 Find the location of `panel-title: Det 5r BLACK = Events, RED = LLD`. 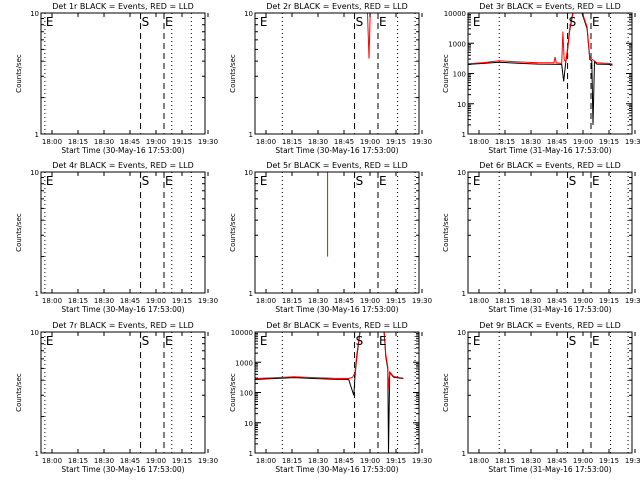

panel-title: Det 5r BLACK = Events, RED = LLD is located at coordinates (337, 165).